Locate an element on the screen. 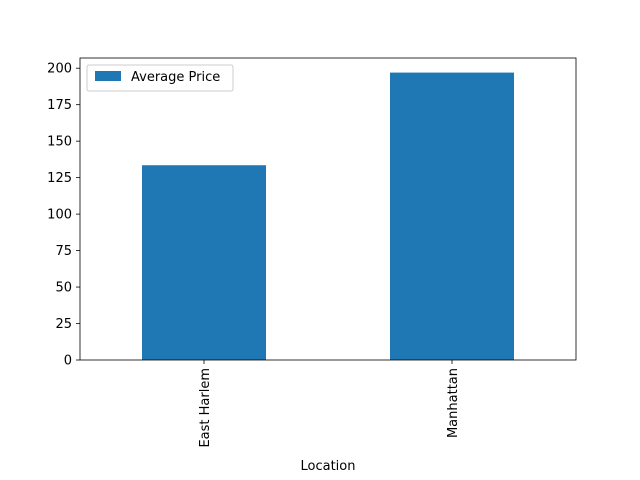 The width and height of the screenshot is (640, 480). y-tick-label: 50 is located at coordinates (63, 288).